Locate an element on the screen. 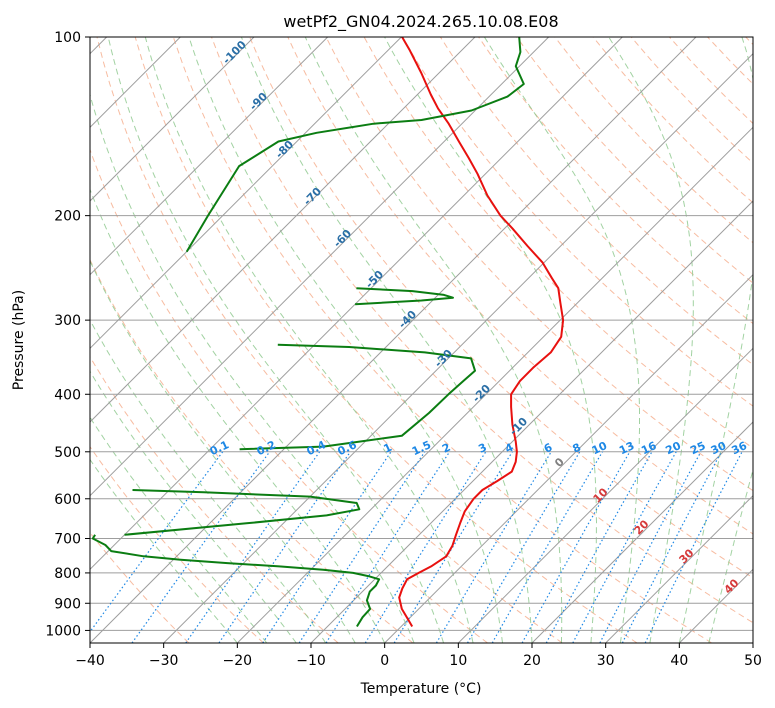 The image size is (775, 708). x-tick-label: 10 is located at coordinates (458, 661).